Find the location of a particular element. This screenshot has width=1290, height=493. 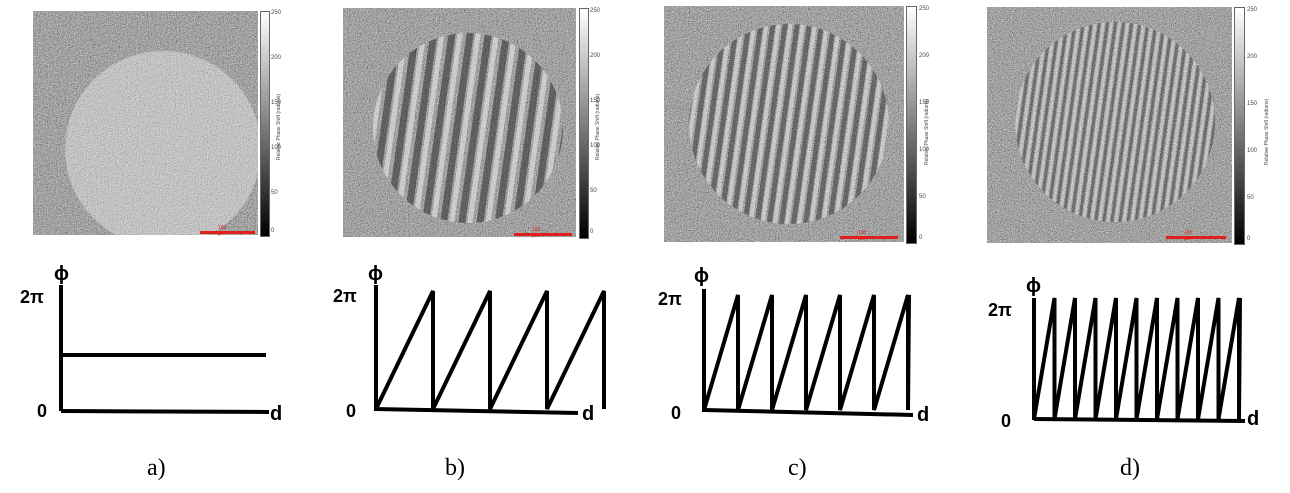

phase-image-b is located at coordinates (459, 122).